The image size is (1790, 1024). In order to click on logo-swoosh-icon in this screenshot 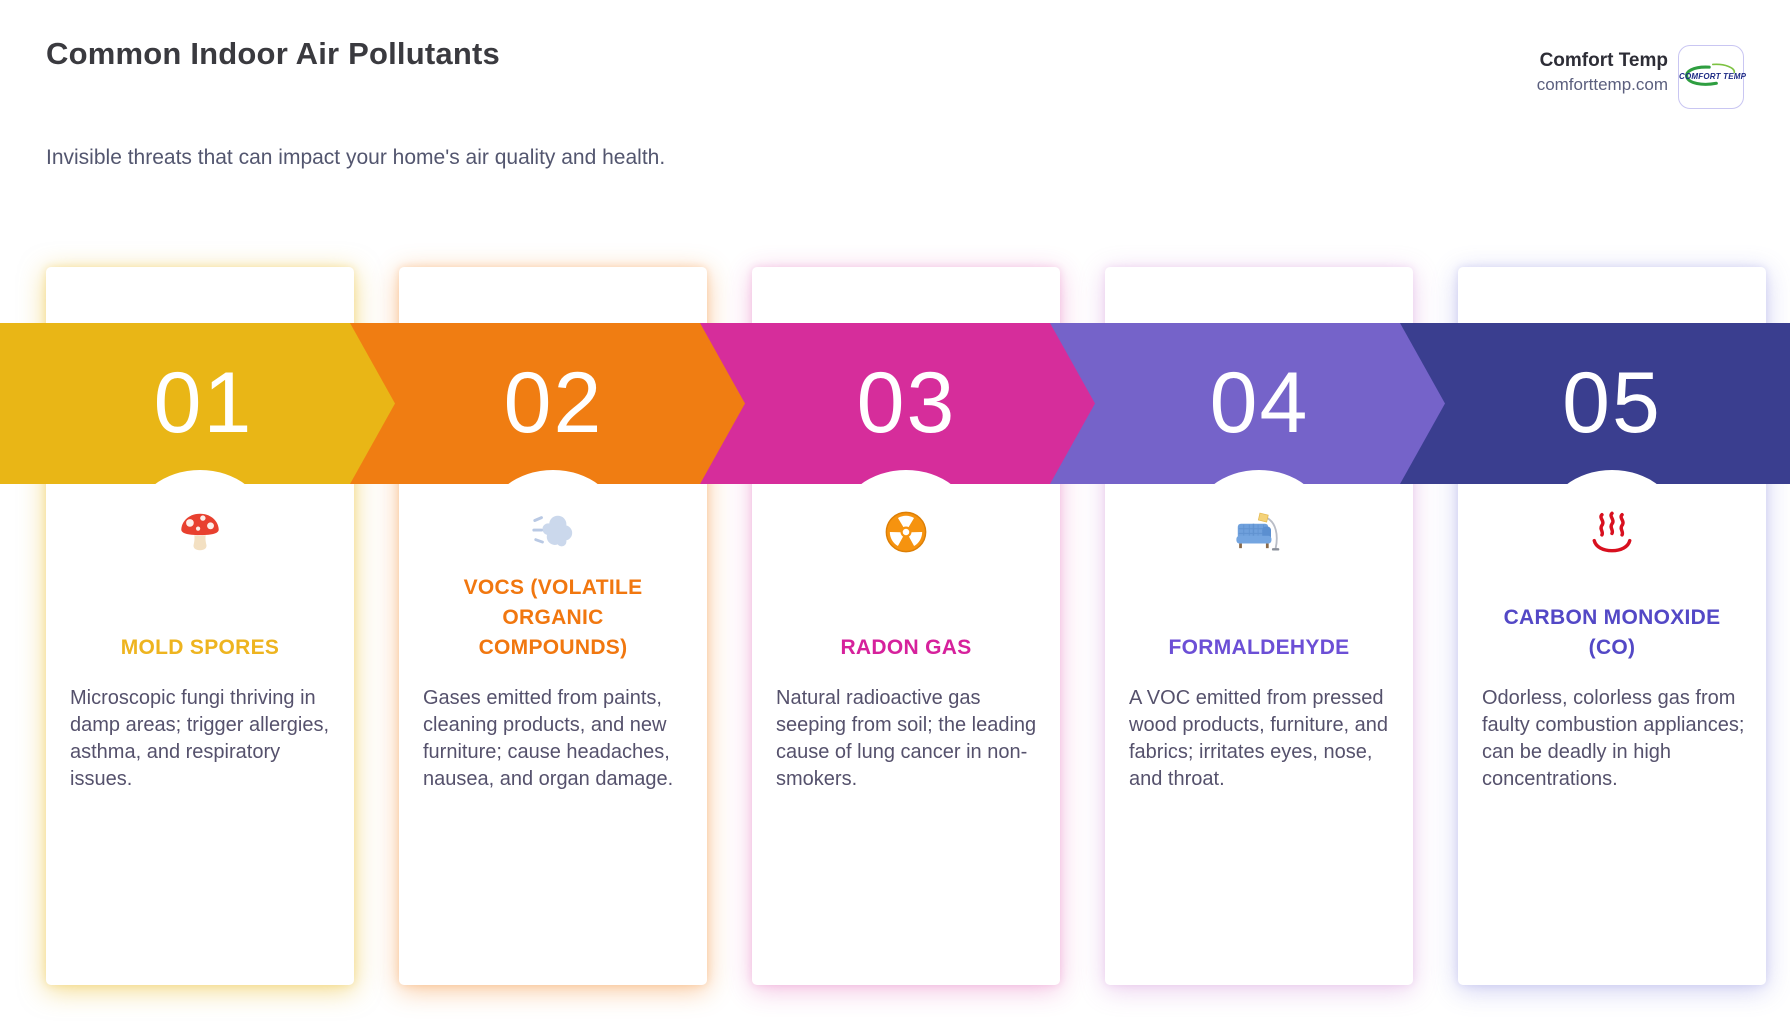, I will do `click(1710, 74)`.